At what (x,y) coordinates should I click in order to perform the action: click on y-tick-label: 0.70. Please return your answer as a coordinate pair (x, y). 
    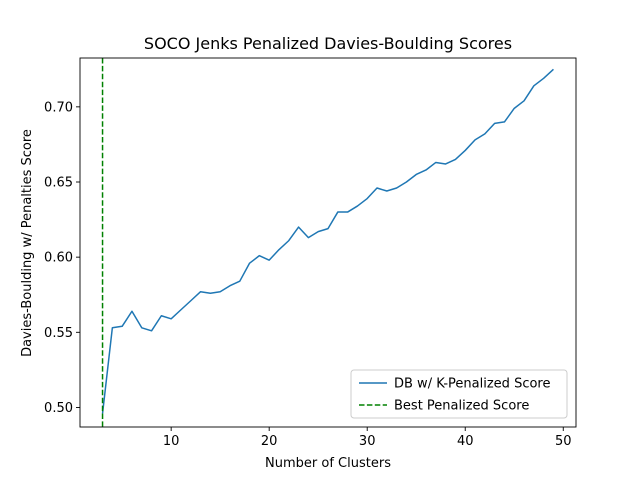
    Looking at the image, I should click on (58, 107).